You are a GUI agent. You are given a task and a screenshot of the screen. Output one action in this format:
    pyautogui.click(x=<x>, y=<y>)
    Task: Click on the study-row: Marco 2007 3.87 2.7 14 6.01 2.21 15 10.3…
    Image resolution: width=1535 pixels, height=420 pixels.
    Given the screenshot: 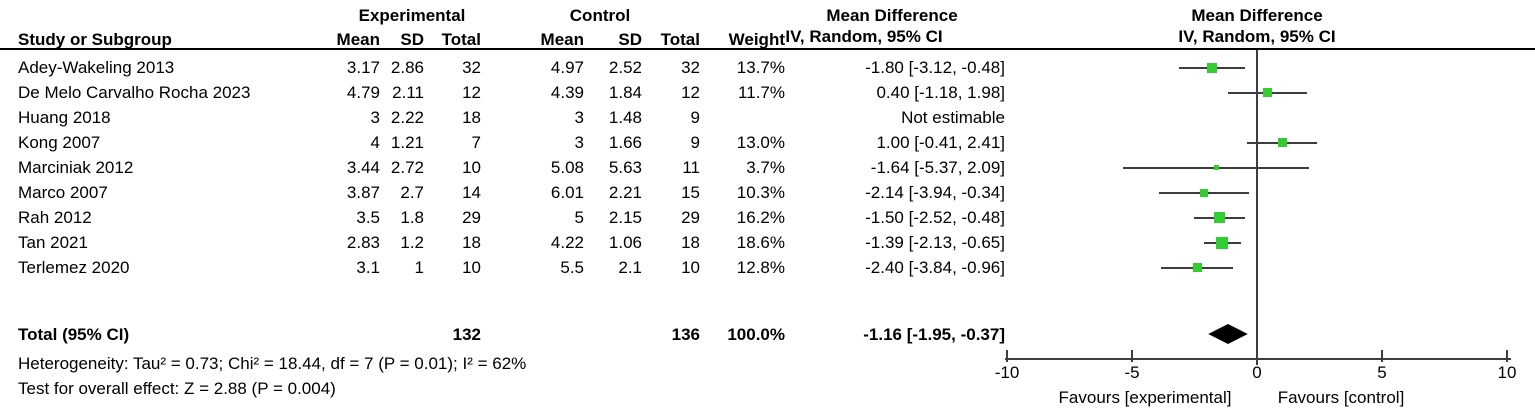 What is the action you would take?
    pyautogui.click(x=767, y=192)
    